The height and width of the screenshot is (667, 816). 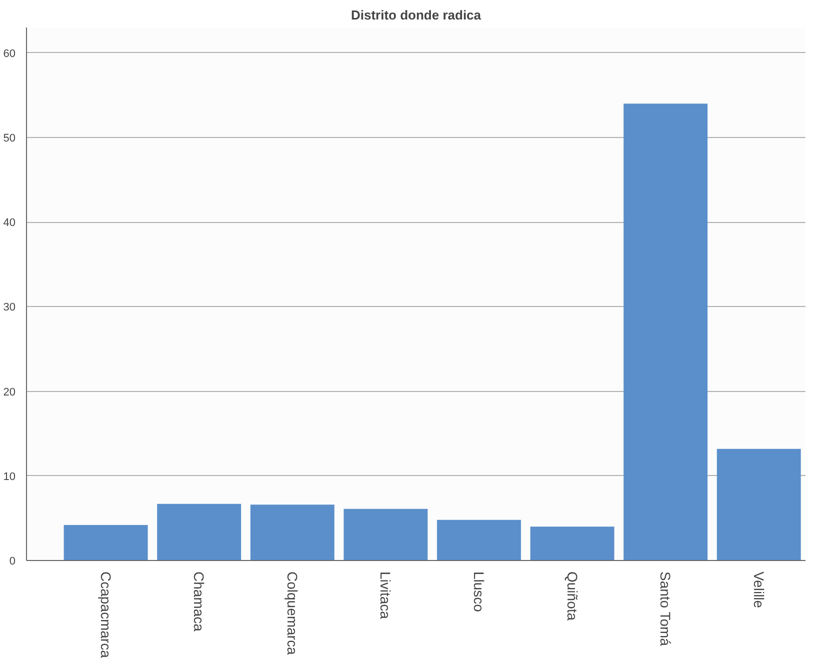 What do you see at coordinates (292, 613) in the screenshot?
I see `x-tick-label: Colquemarca` at bounding box center [292, 613].